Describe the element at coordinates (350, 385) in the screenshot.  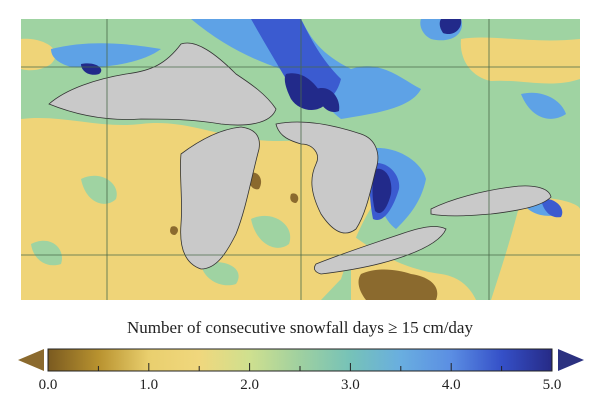
I see `colorbar-tick-label: 3.0` at that location.